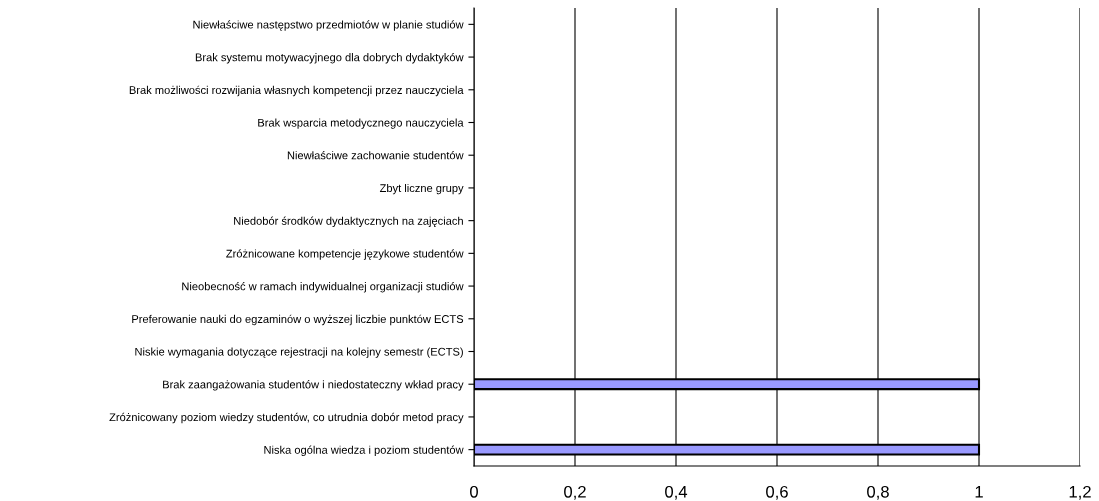  What do you see at coordinates (364, 451) in the screenshot?
I see `y-tick-label: Niska ogólna wiedza i poziom studentów` at bounding box center [364, 451].